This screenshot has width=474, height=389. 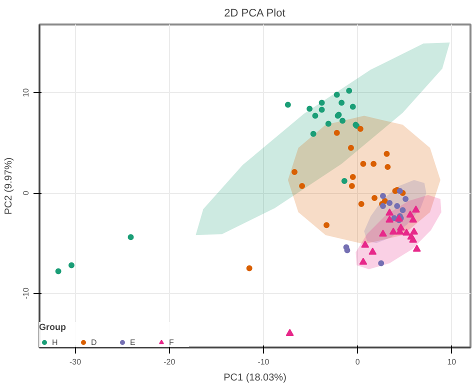 I want to click on x-tick-label: -30, so click(x=75, y=362).